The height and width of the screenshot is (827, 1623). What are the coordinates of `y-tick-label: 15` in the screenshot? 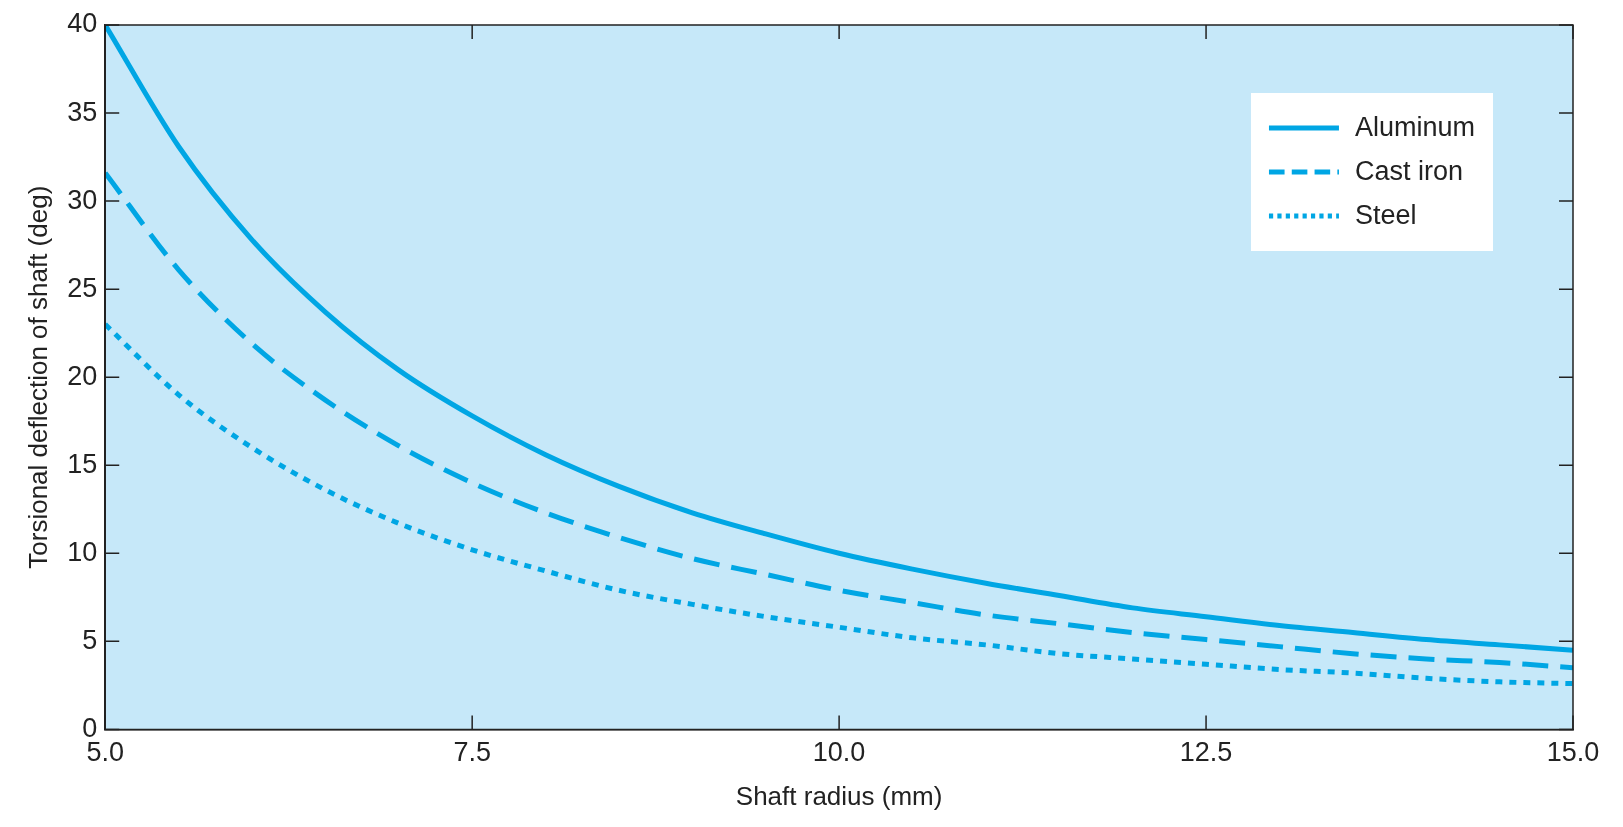 It's located at (82, 463).